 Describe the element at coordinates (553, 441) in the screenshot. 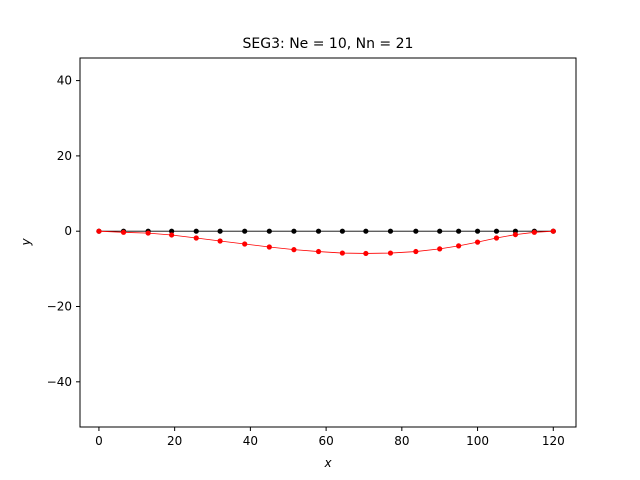

I see `x-tick-label: 120` at that location.